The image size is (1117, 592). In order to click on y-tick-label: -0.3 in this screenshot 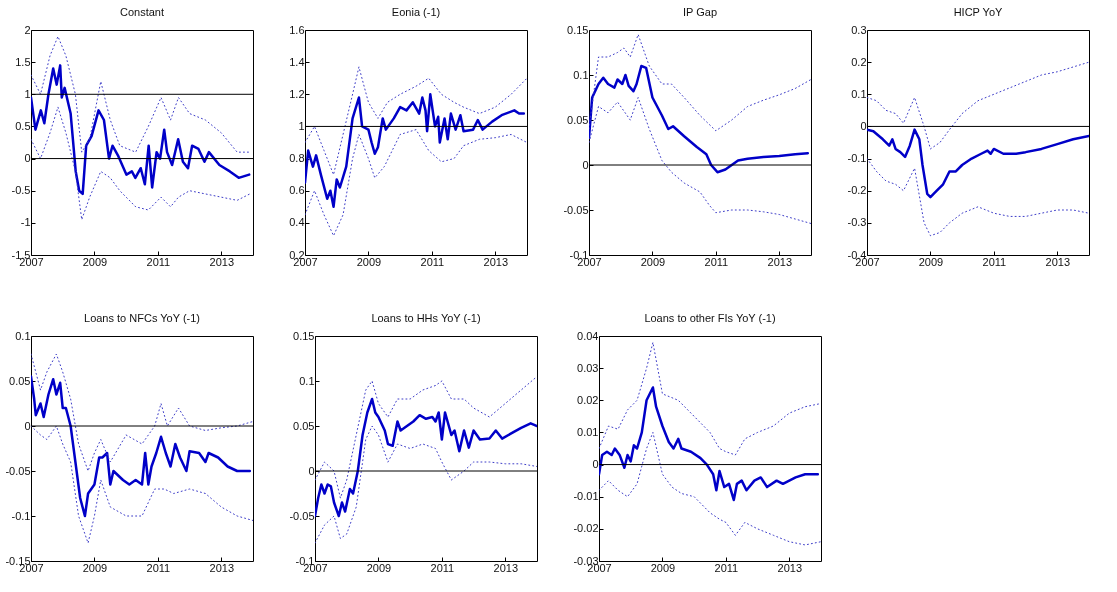, I will do `click(857, 222)`.